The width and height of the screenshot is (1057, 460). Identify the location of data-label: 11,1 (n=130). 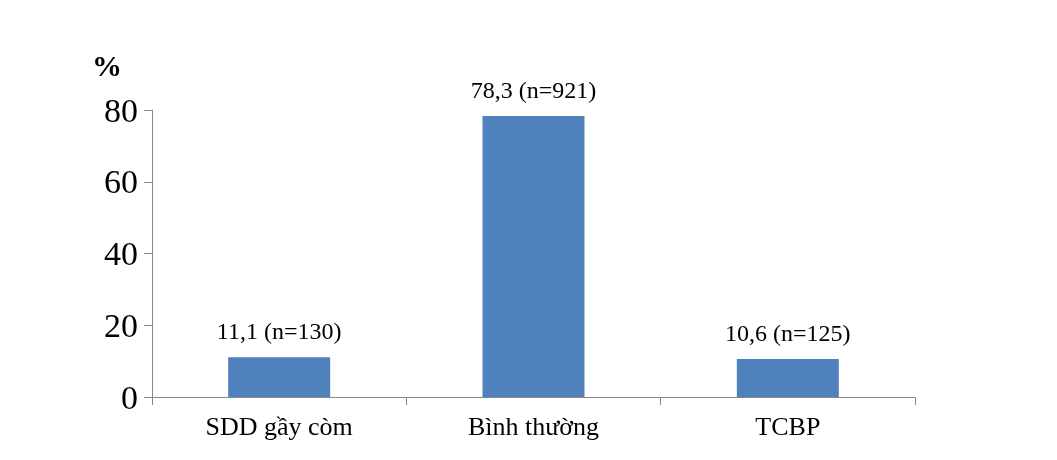
(279, 331).